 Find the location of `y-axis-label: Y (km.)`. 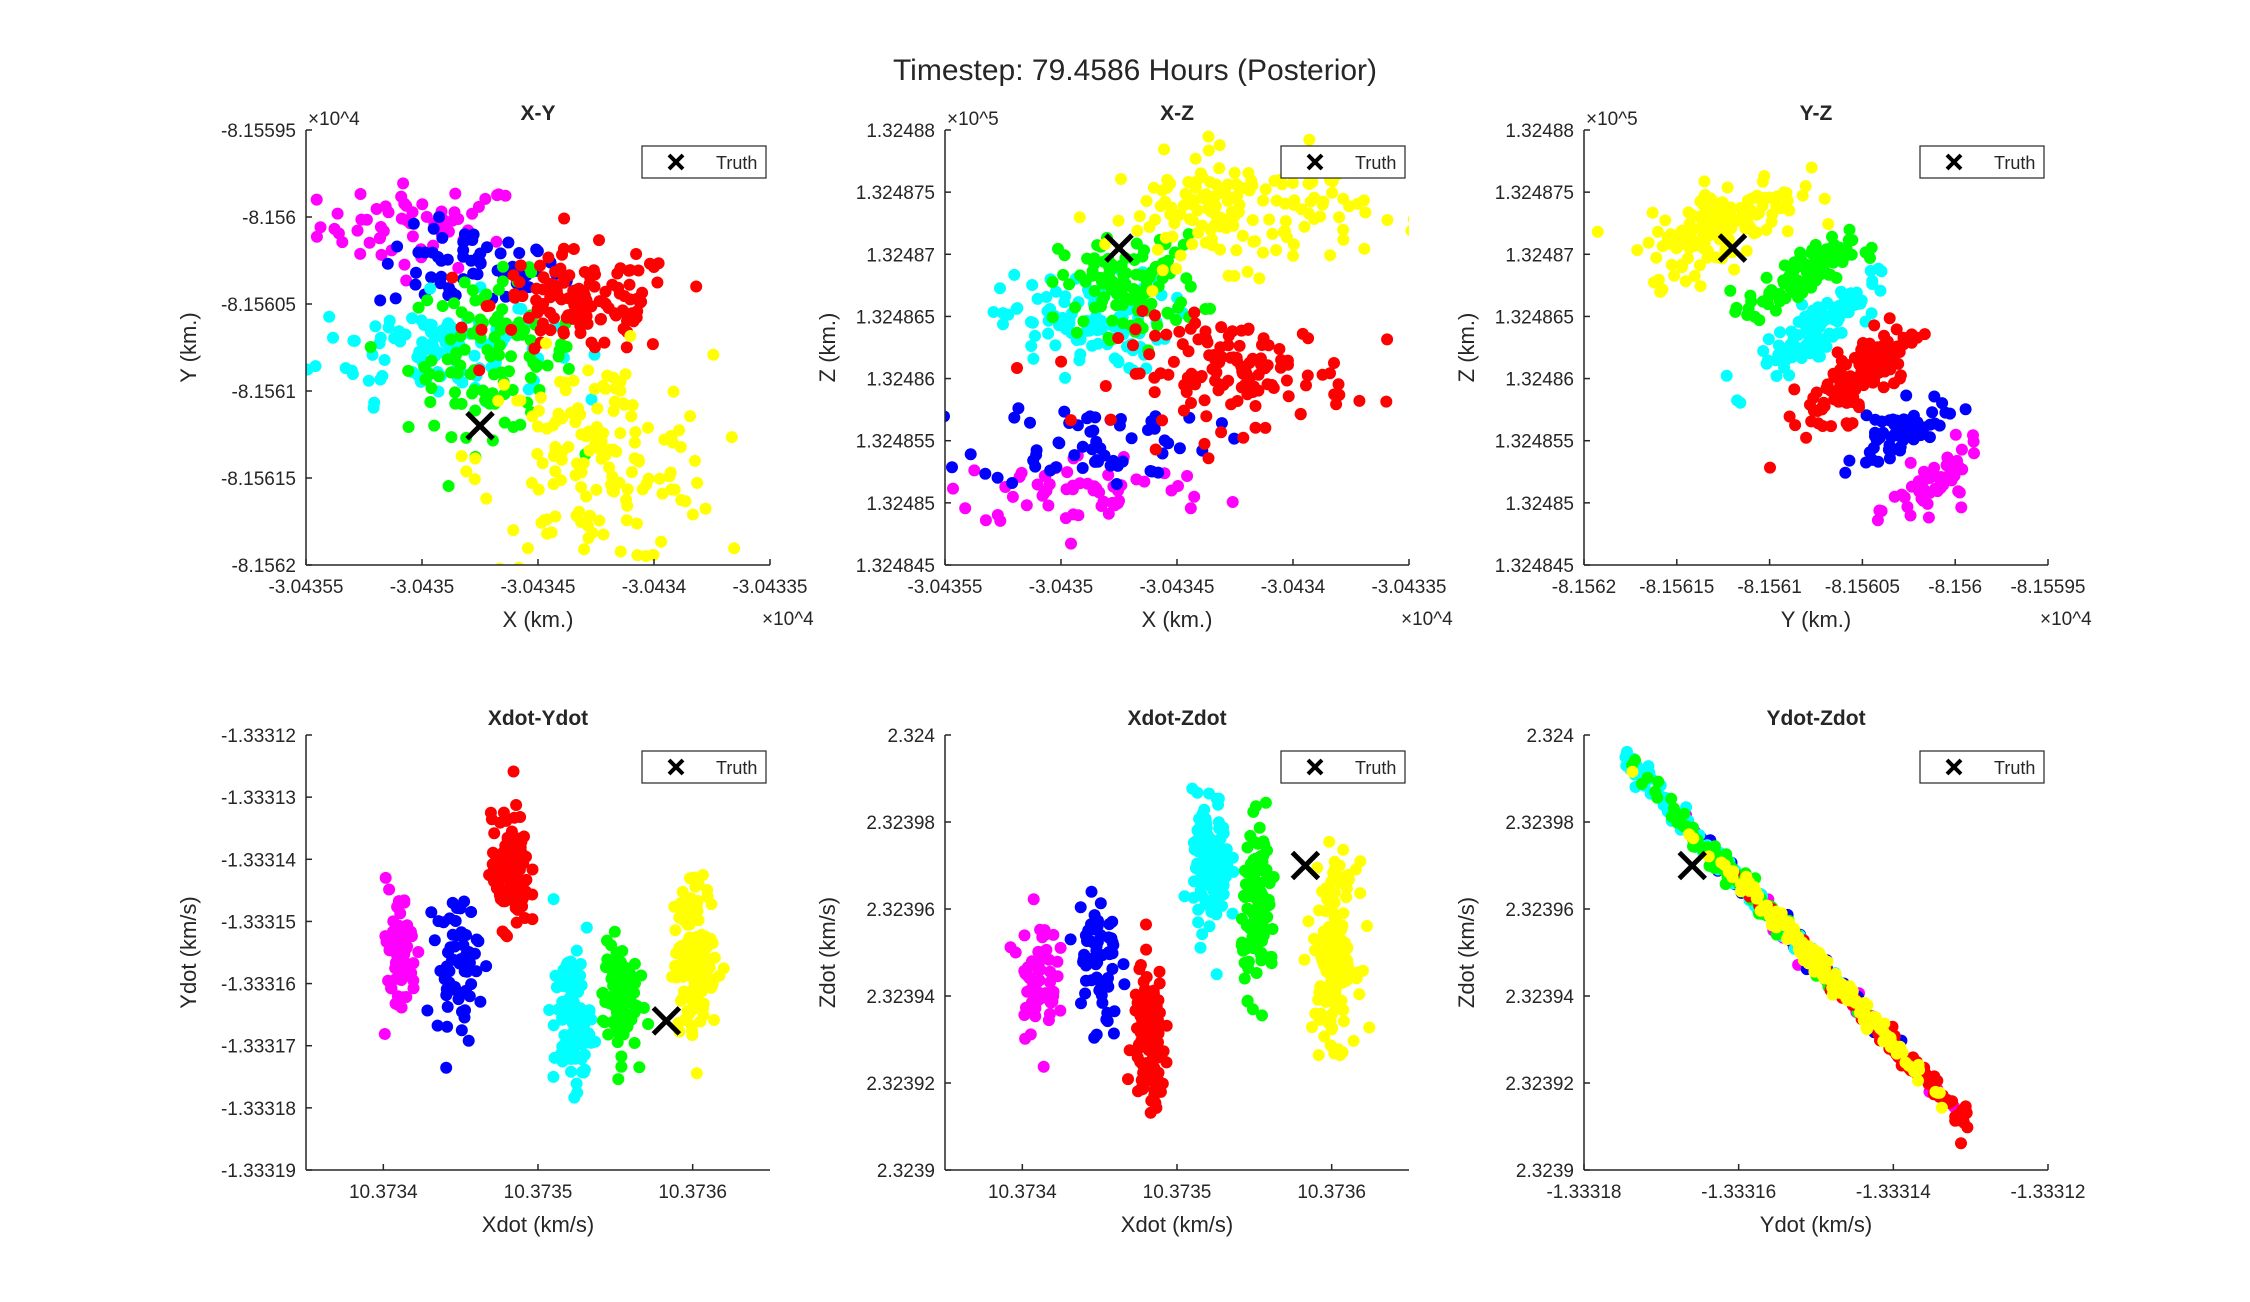

y-axis-label: Y (km.) is located at coordinates (188, 347).